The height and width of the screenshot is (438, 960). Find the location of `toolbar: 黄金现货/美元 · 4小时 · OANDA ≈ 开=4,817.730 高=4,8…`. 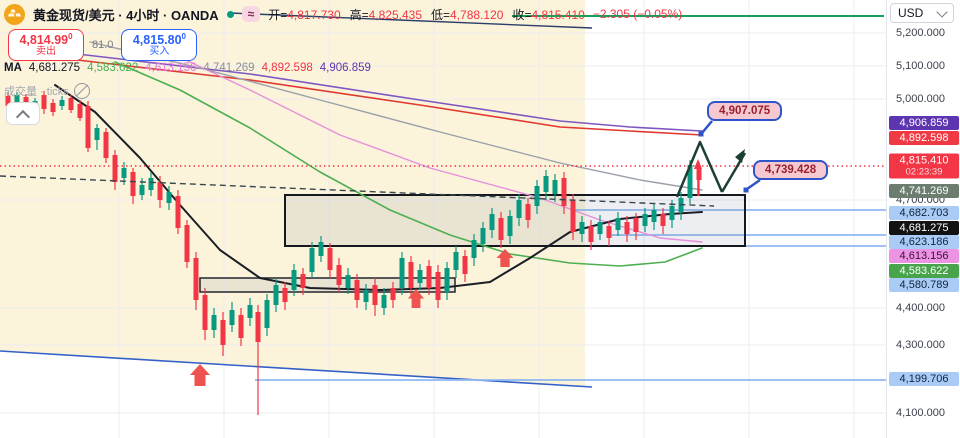

toolbar: 黄金现货/美元 · 4小时 · OANDA ≈ 开=4,817.730 高=4,8… is located at coordinates (343, 14).